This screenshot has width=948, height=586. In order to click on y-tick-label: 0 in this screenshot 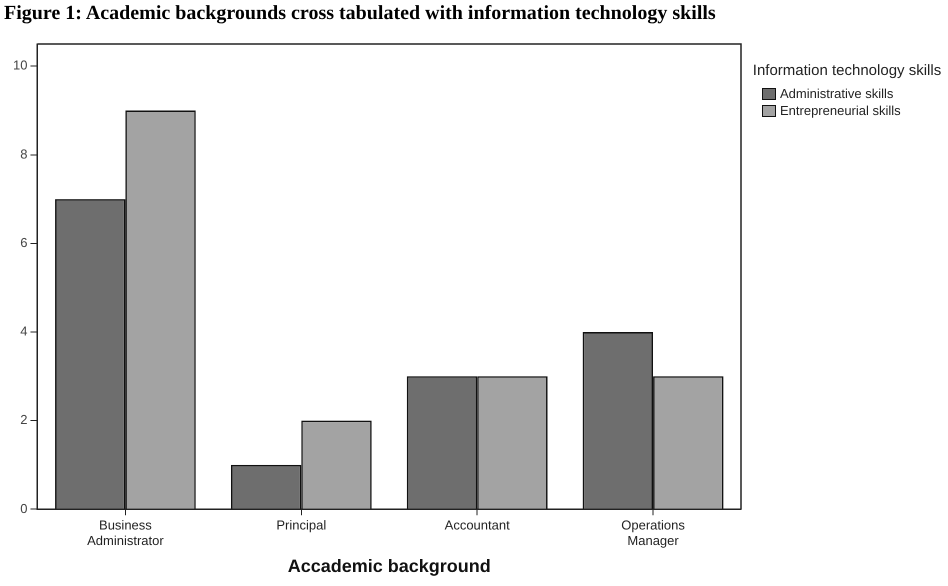, I will do `click(24, 508)`.